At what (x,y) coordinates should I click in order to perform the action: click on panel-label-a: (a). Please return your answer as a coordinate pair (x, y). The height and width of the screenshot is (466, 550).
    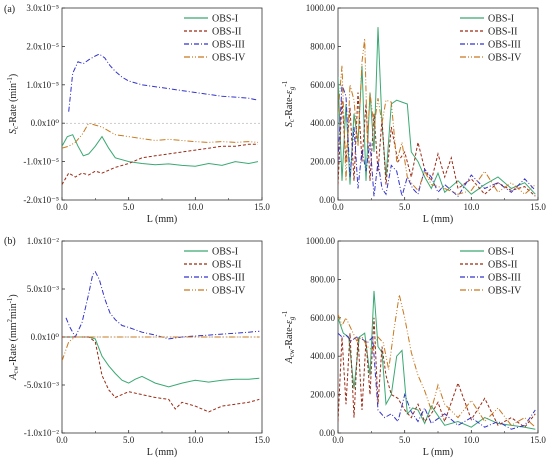
    Looking at the image, I should click on (9, 9).